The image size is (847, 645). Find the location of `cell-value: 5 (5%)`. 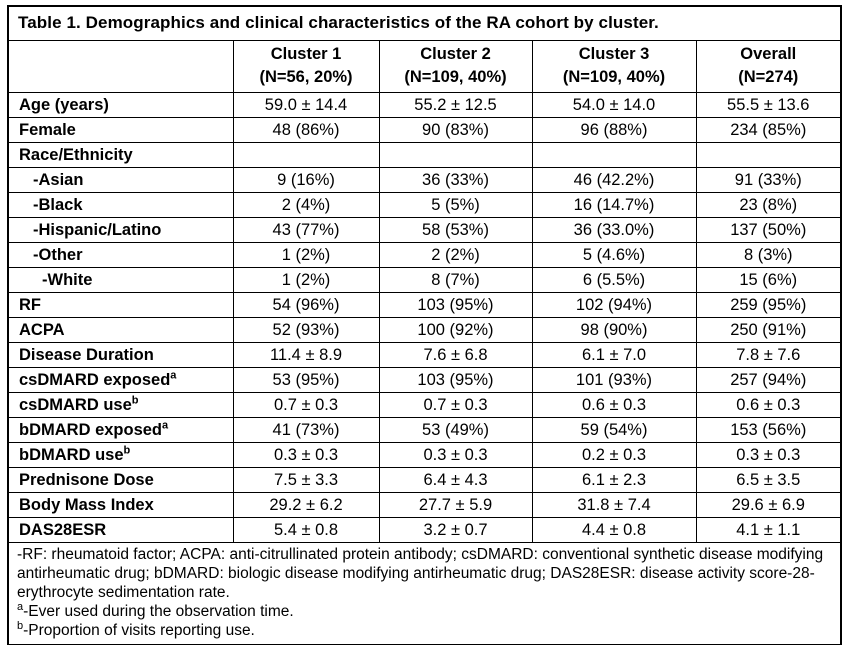

cell-value: 5 (5%) is located at coordinates (455, 205).